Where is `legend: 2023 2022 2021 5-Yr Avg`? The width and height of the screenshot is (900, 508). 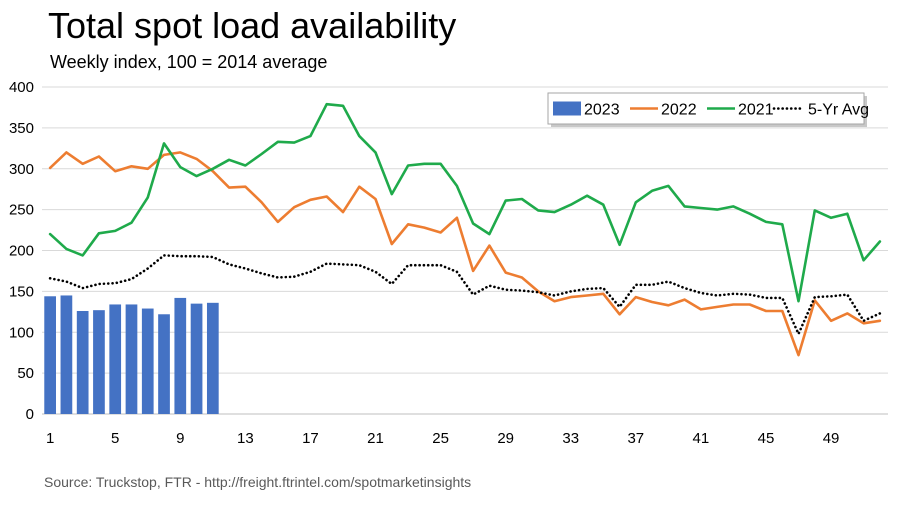 legend: 2023 2022 2021 5-Yr Avg is located at coordinates (708, 109).